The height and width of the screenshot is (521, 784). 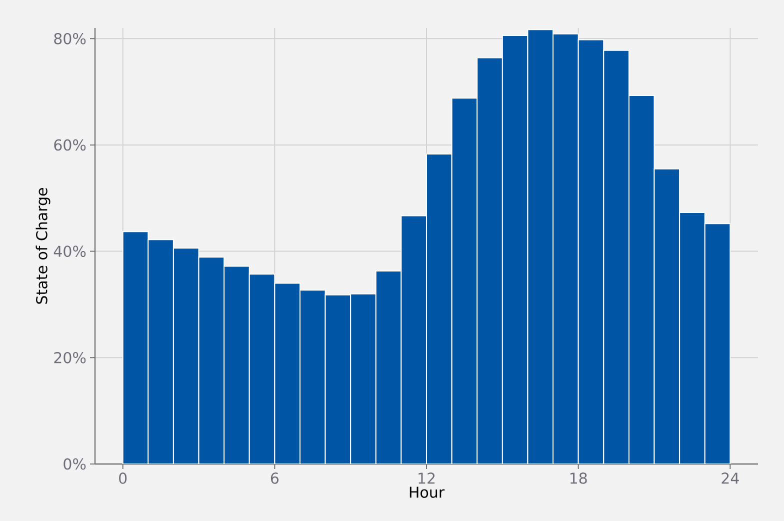 I want to click on x-tick-label: 18, so click(x=578, y=478).